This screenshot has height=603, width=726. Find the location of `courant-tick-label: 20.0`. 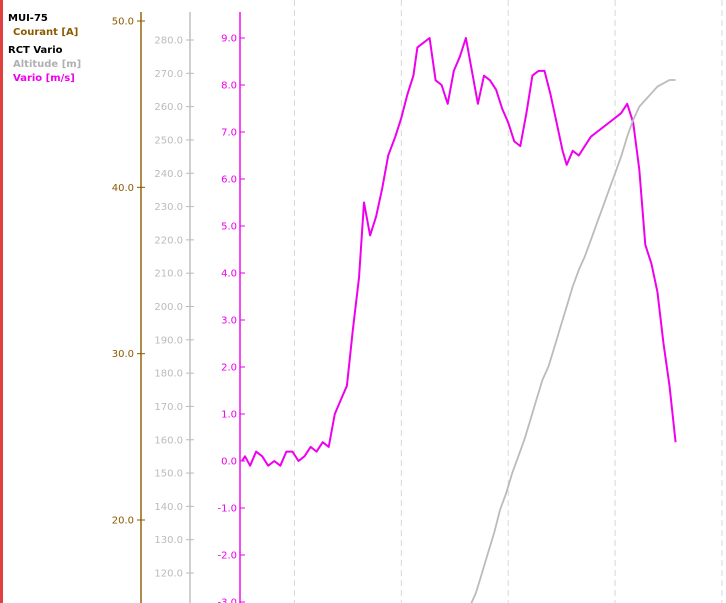

courant-tick-label: 20.0 is located at coordinates (123, 521).